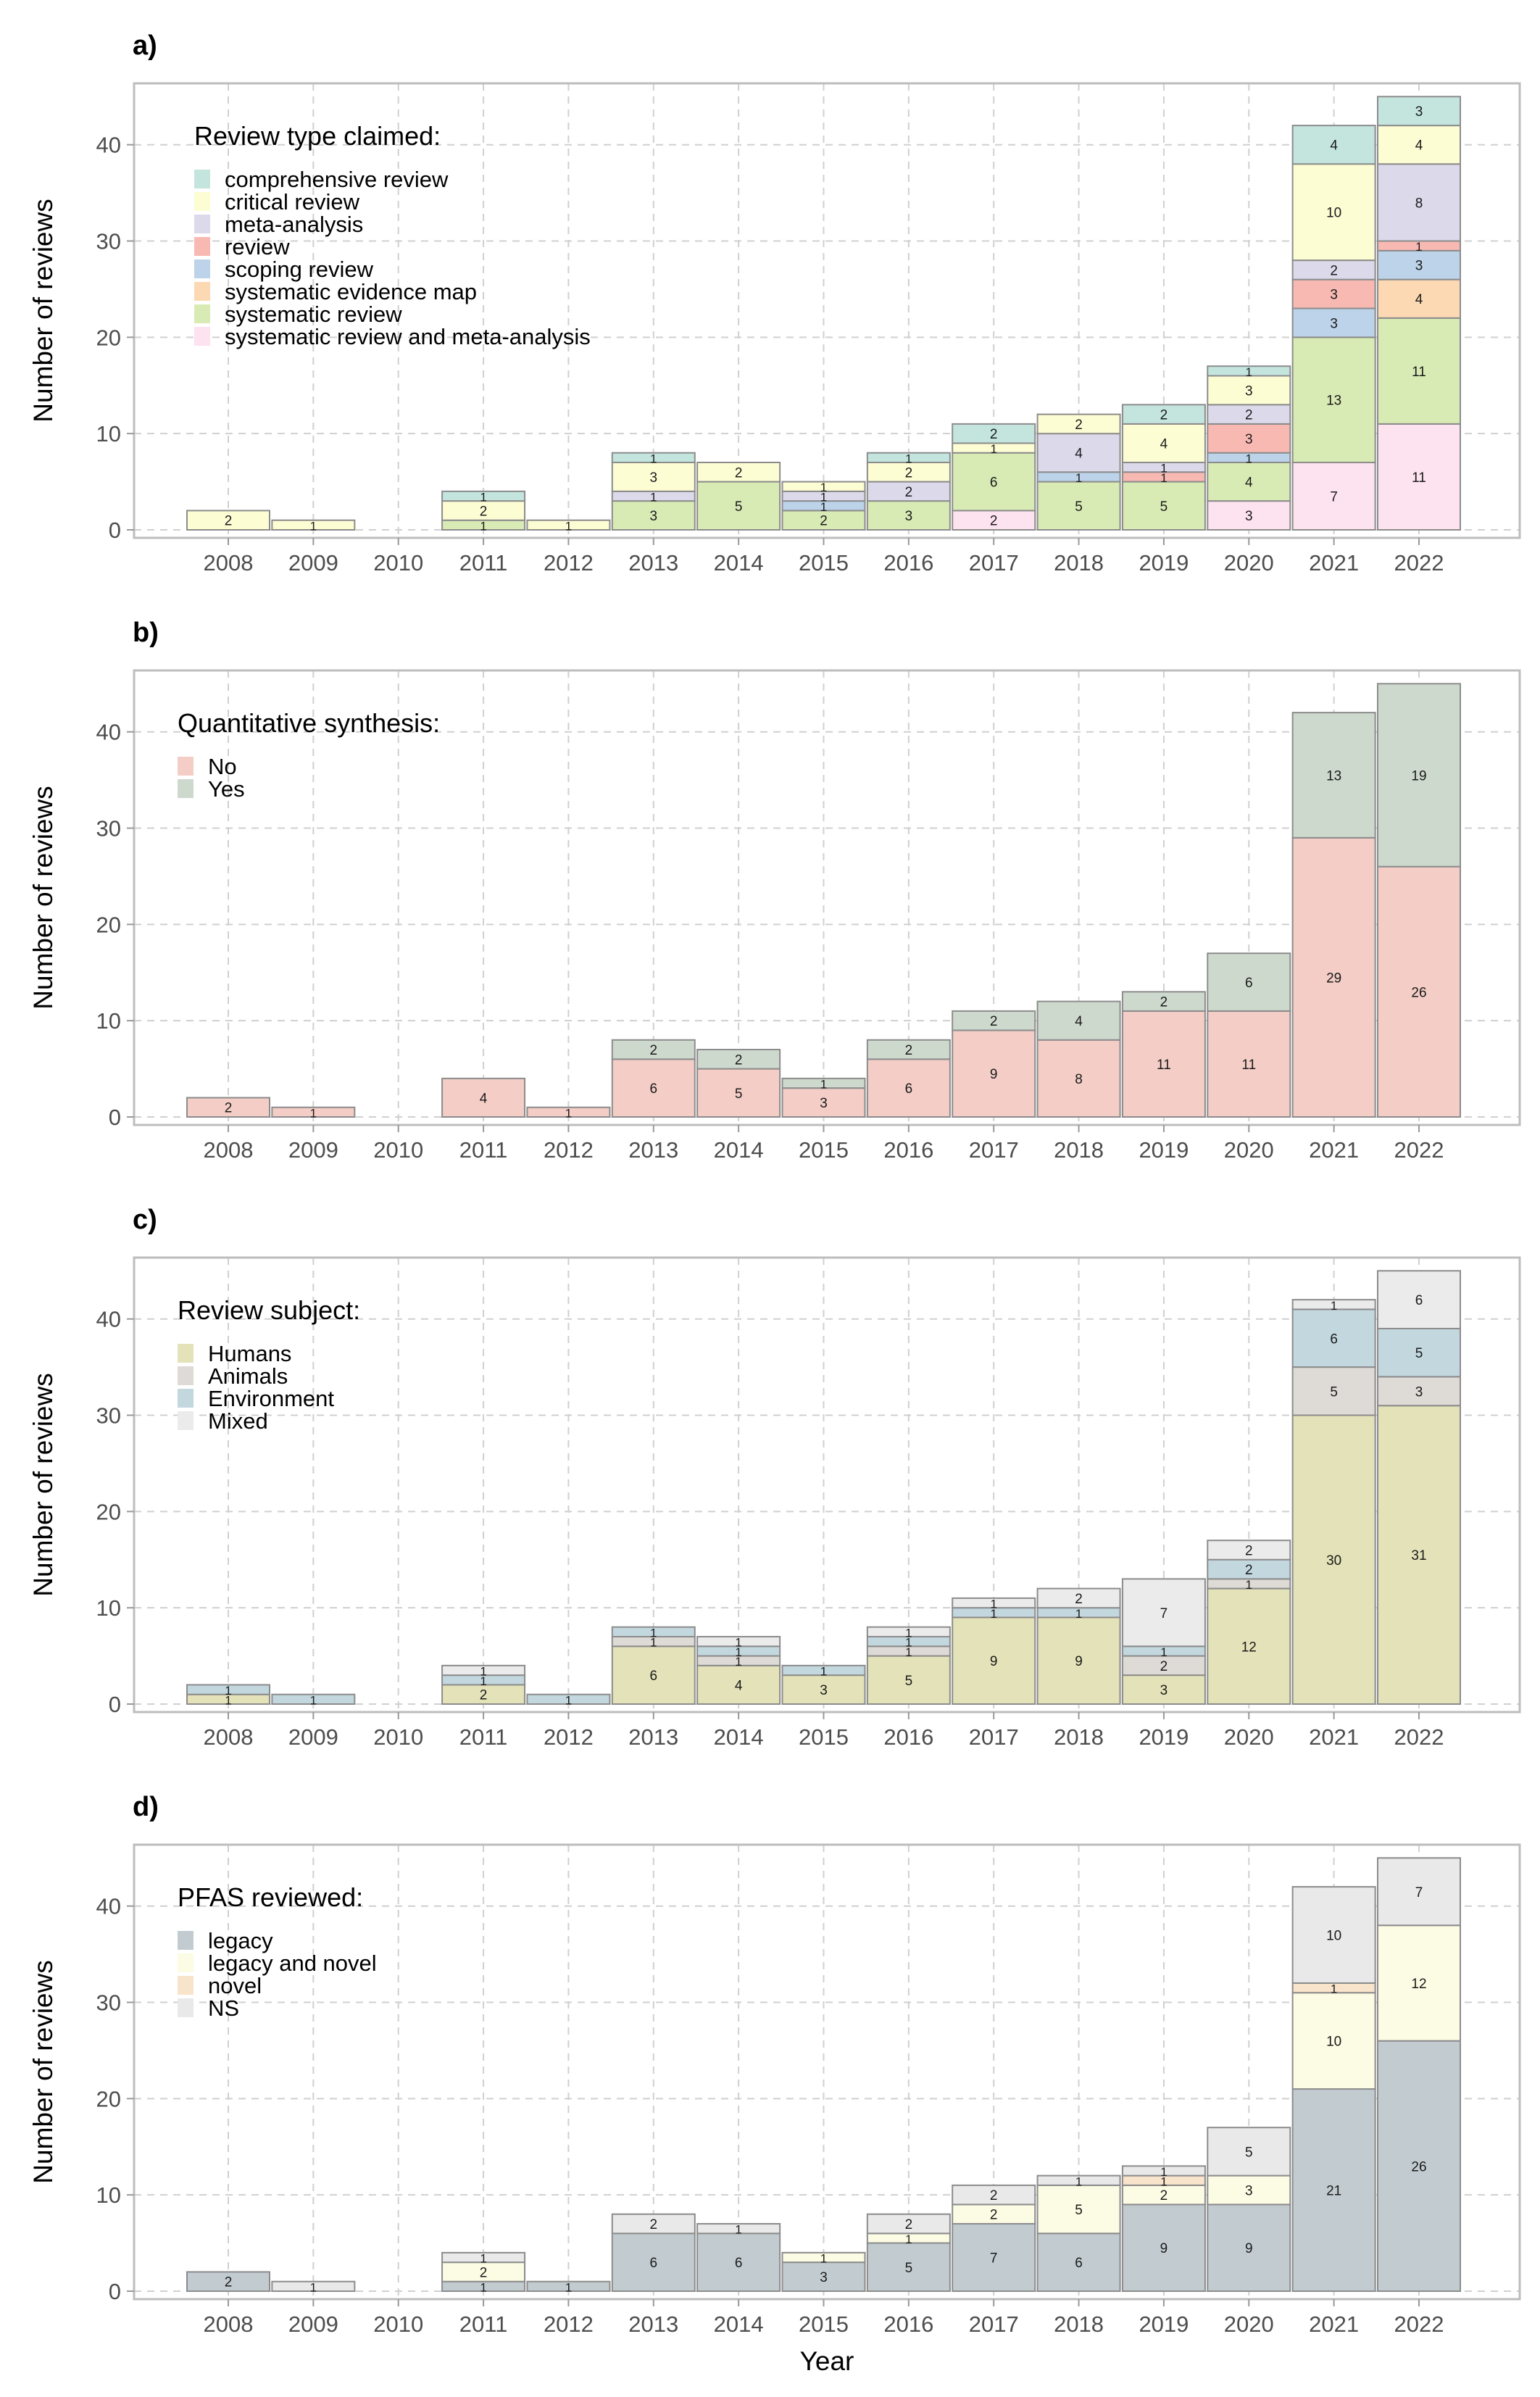  What do you see at coordinates (653, 563) in the screenshot?
I see `x-tick-label: 2013` at bounding box center [653, 563].